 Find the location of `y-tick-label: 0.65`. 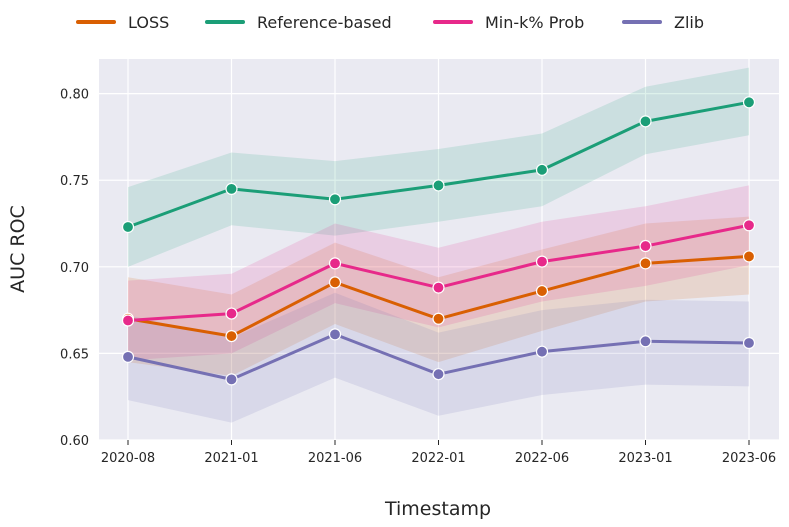

y-tick-label: 0.65 is located at coordinates (74, 354).